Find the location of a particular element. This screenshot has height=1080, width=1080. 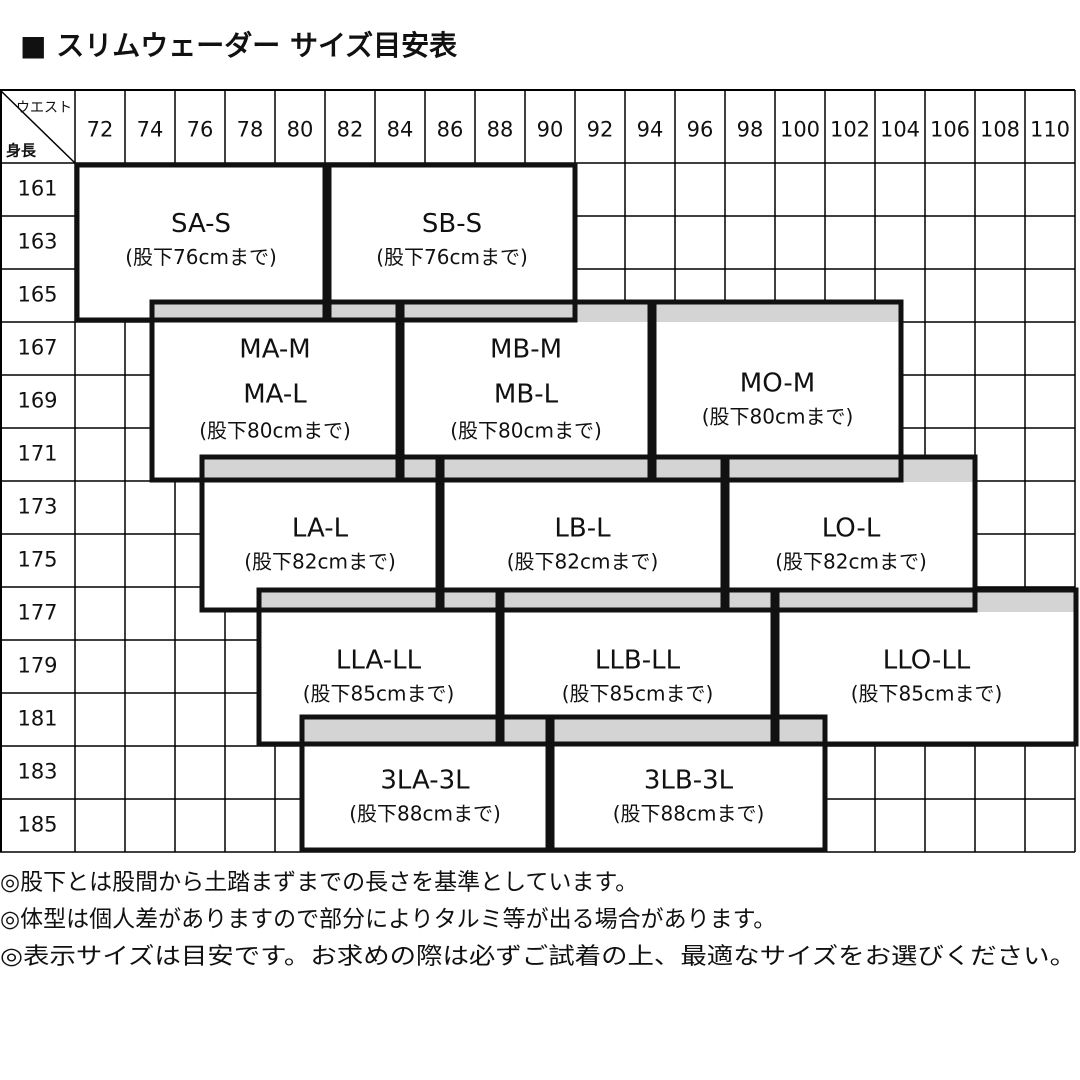

row-header: 183 is located at coordinates (37, 772).